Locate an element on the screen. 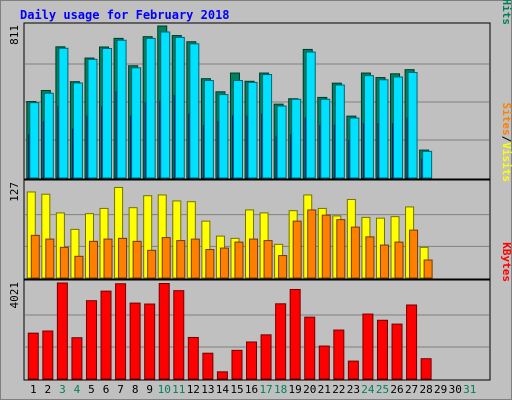  day-label: 10 is located at coordinates (164, 389).